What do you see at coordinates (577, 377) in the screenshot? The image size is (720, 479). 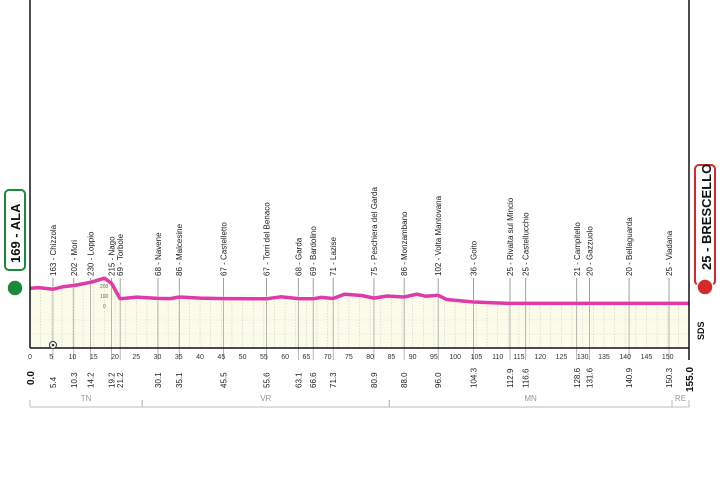 I see `waypoint-km: 128.6` at bounding box center [577, 377].